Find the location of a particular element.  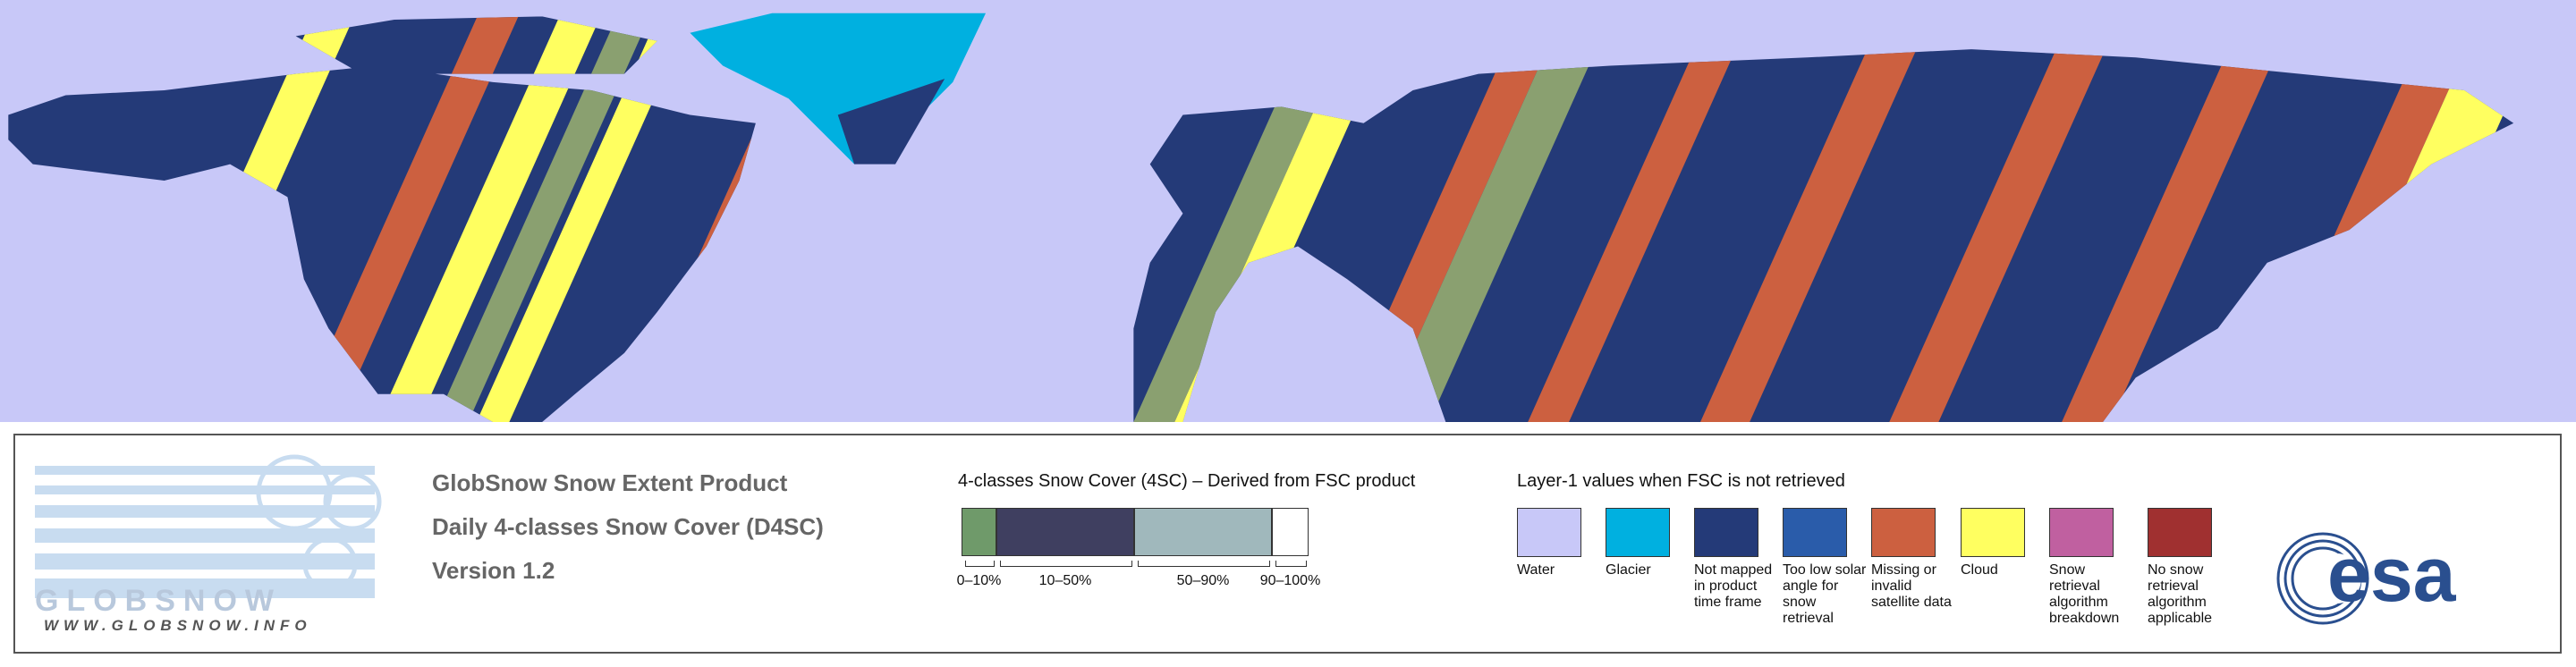

legend-label: Snow retrieval algorithm breakdown is located at coordinates (2084, 594).